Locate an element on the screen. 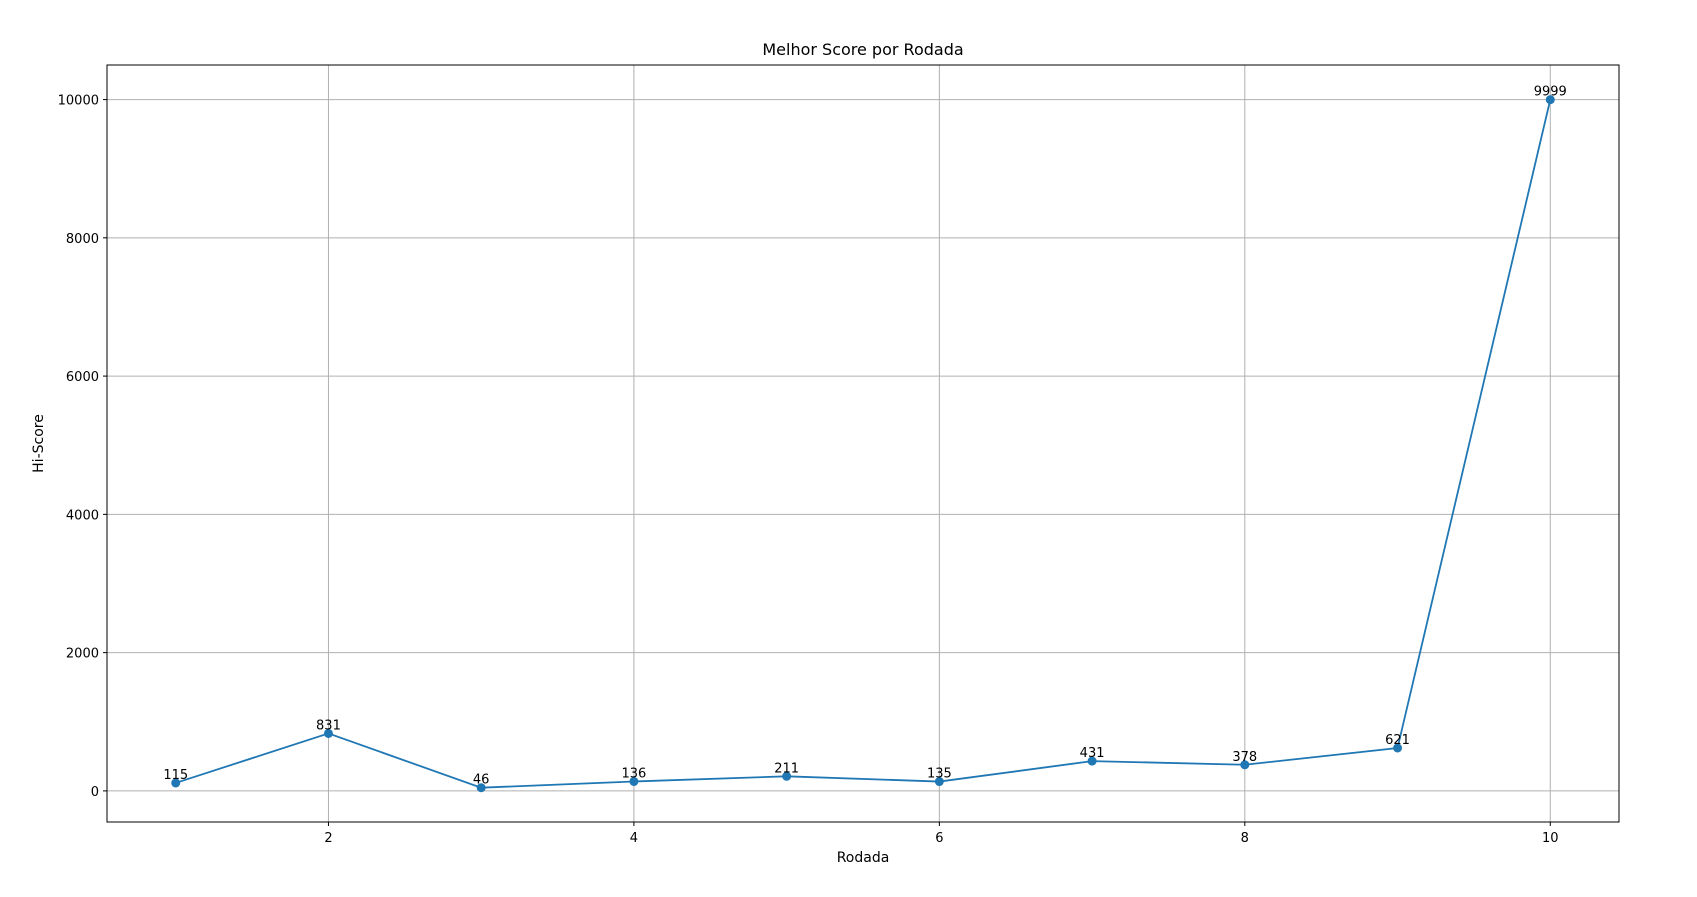  data-label: 621 is located at coordinates (1397, 740).